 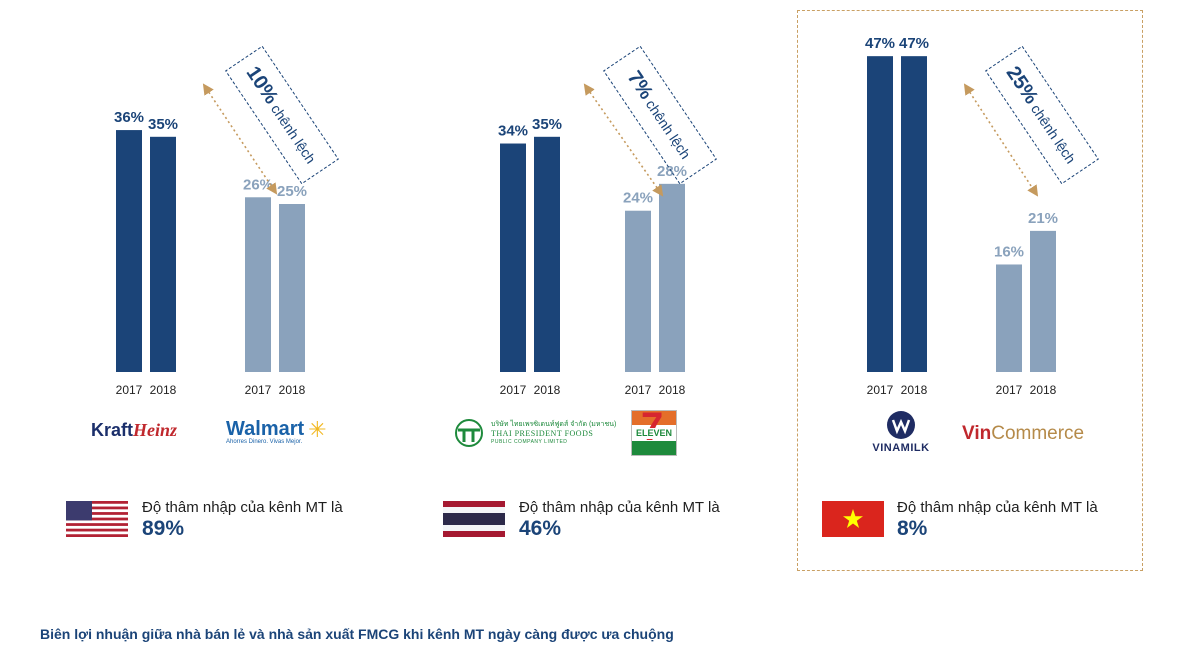 I want to click on vinamilk-logo: VINAMILK, so click(x=901, y=432).